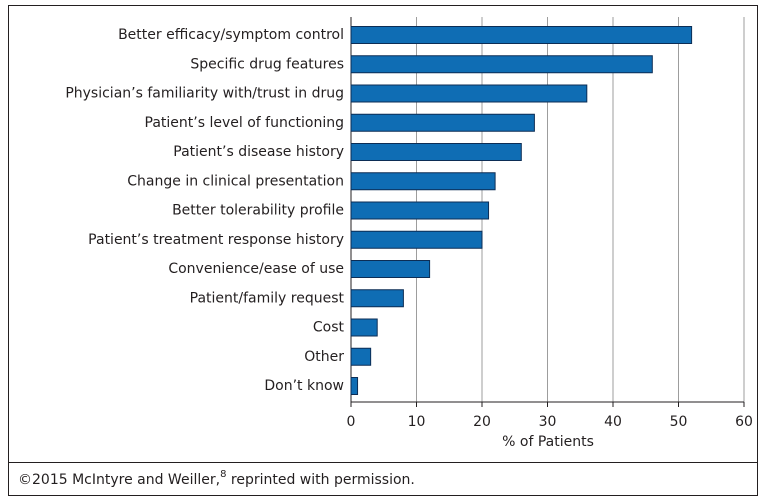 This screenshot has height=496, width=766. What do you see at coordinates (231, 35) in the screenshot?
I see `y-tick-label: Better efficacy/symptom control` at bounding box center [231, 35].